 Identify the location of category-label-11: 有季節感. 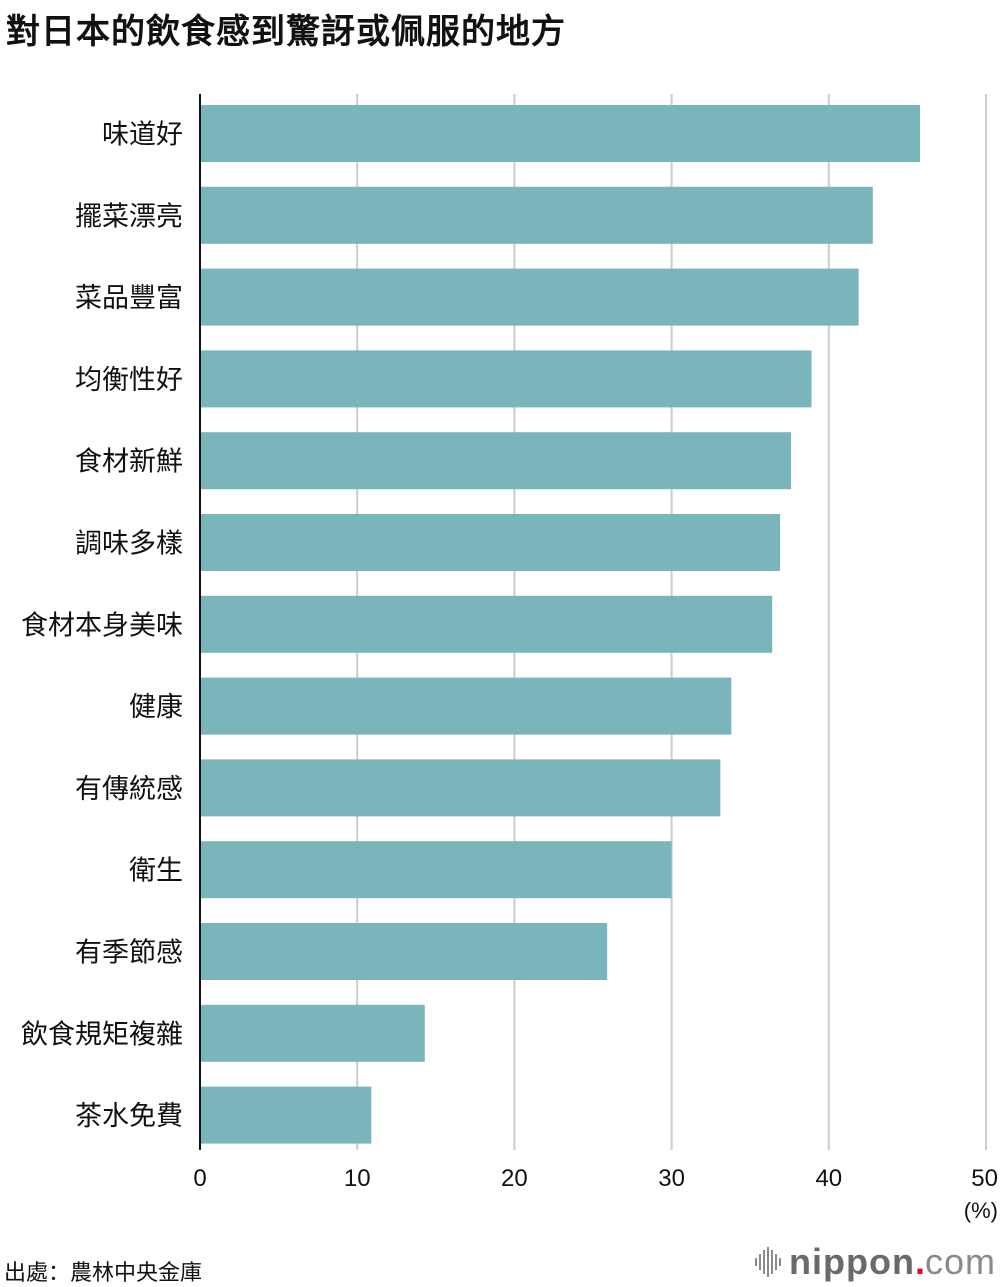
(129, 953).